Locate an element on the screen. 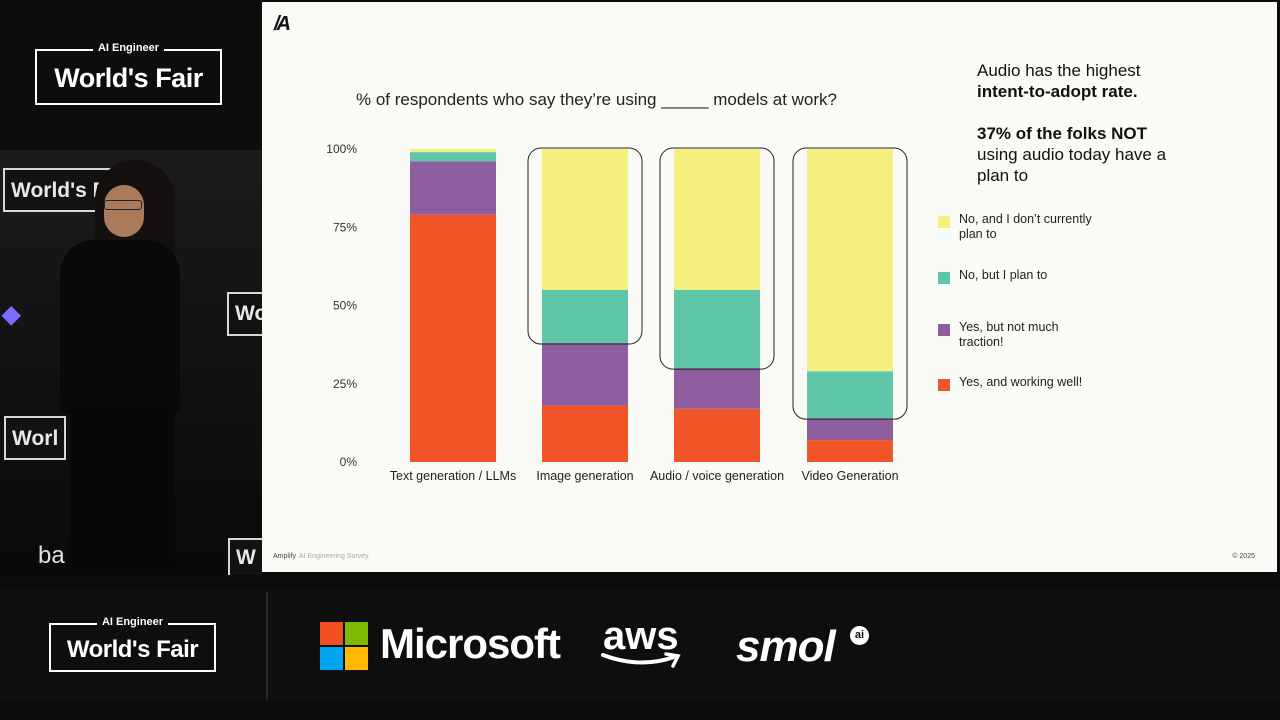  event-logo-footer: AI Engineer World's Fair is located at coordinates (132, 644).